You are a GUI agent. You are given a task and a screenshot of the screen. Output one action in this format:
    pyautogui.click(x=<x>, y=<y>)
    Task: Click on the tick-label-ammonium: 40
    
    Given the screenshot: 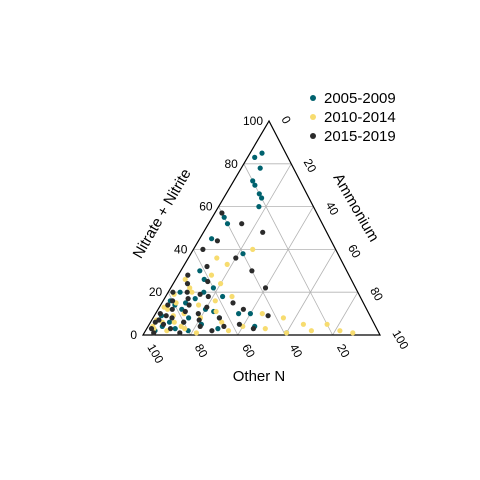 What is the action you would take?
    pyautogui.click(x=332, y=208)
    